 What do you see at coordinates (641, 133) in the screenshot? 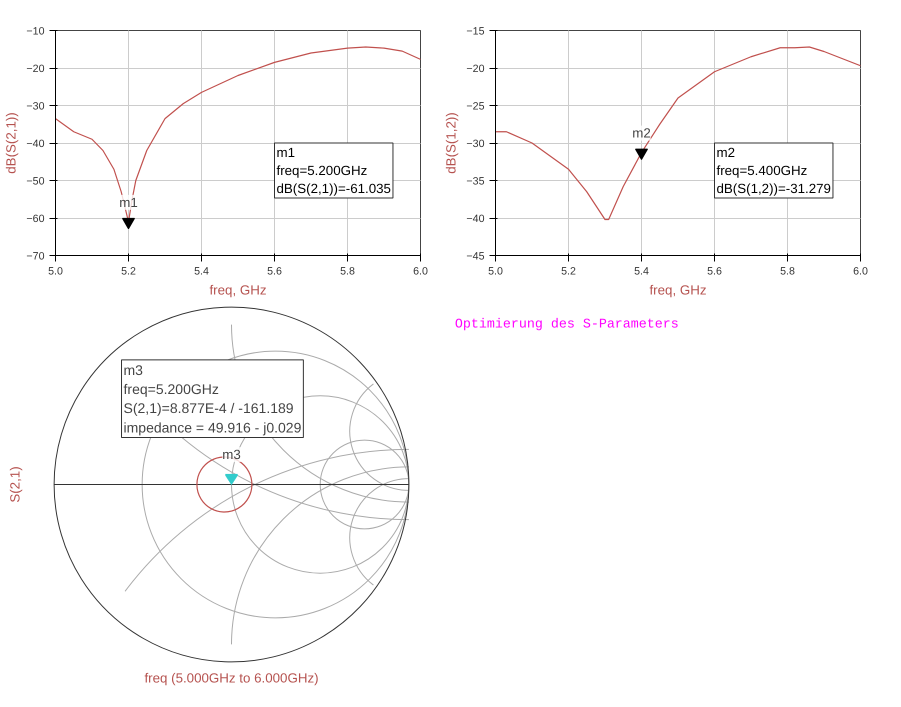
I see `annotation: m2` at bounding box center [641, 133].